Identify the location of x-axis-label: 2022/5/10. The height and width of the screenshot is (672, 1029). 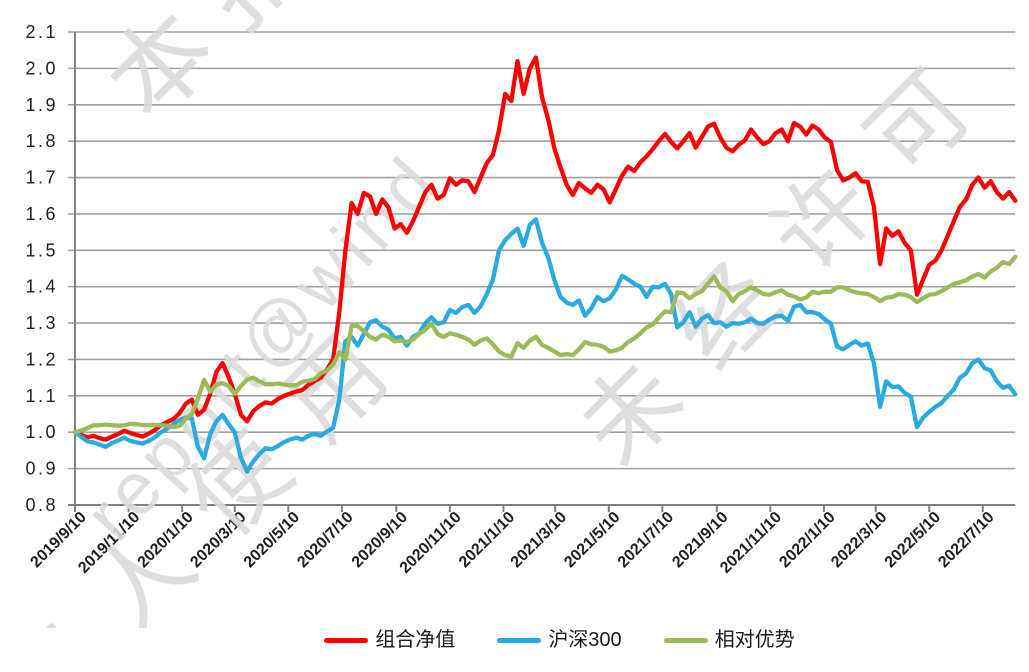
(913, 540).